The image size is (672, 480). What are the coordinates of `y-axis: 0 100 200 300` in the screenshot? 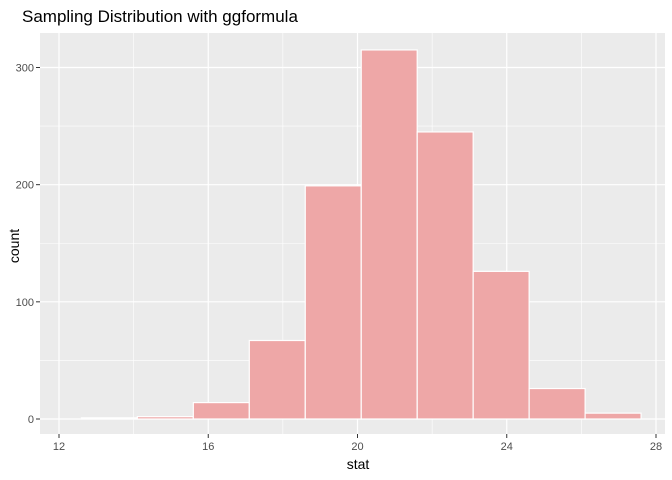 It's located at (28, 244).